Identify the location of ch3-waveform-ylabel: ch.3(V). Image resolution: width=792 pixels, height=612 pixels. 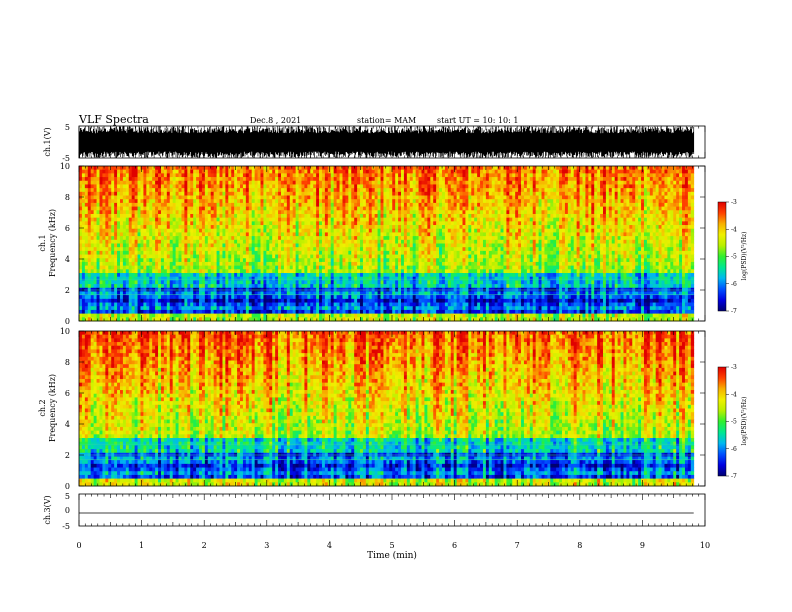
(47, 509).